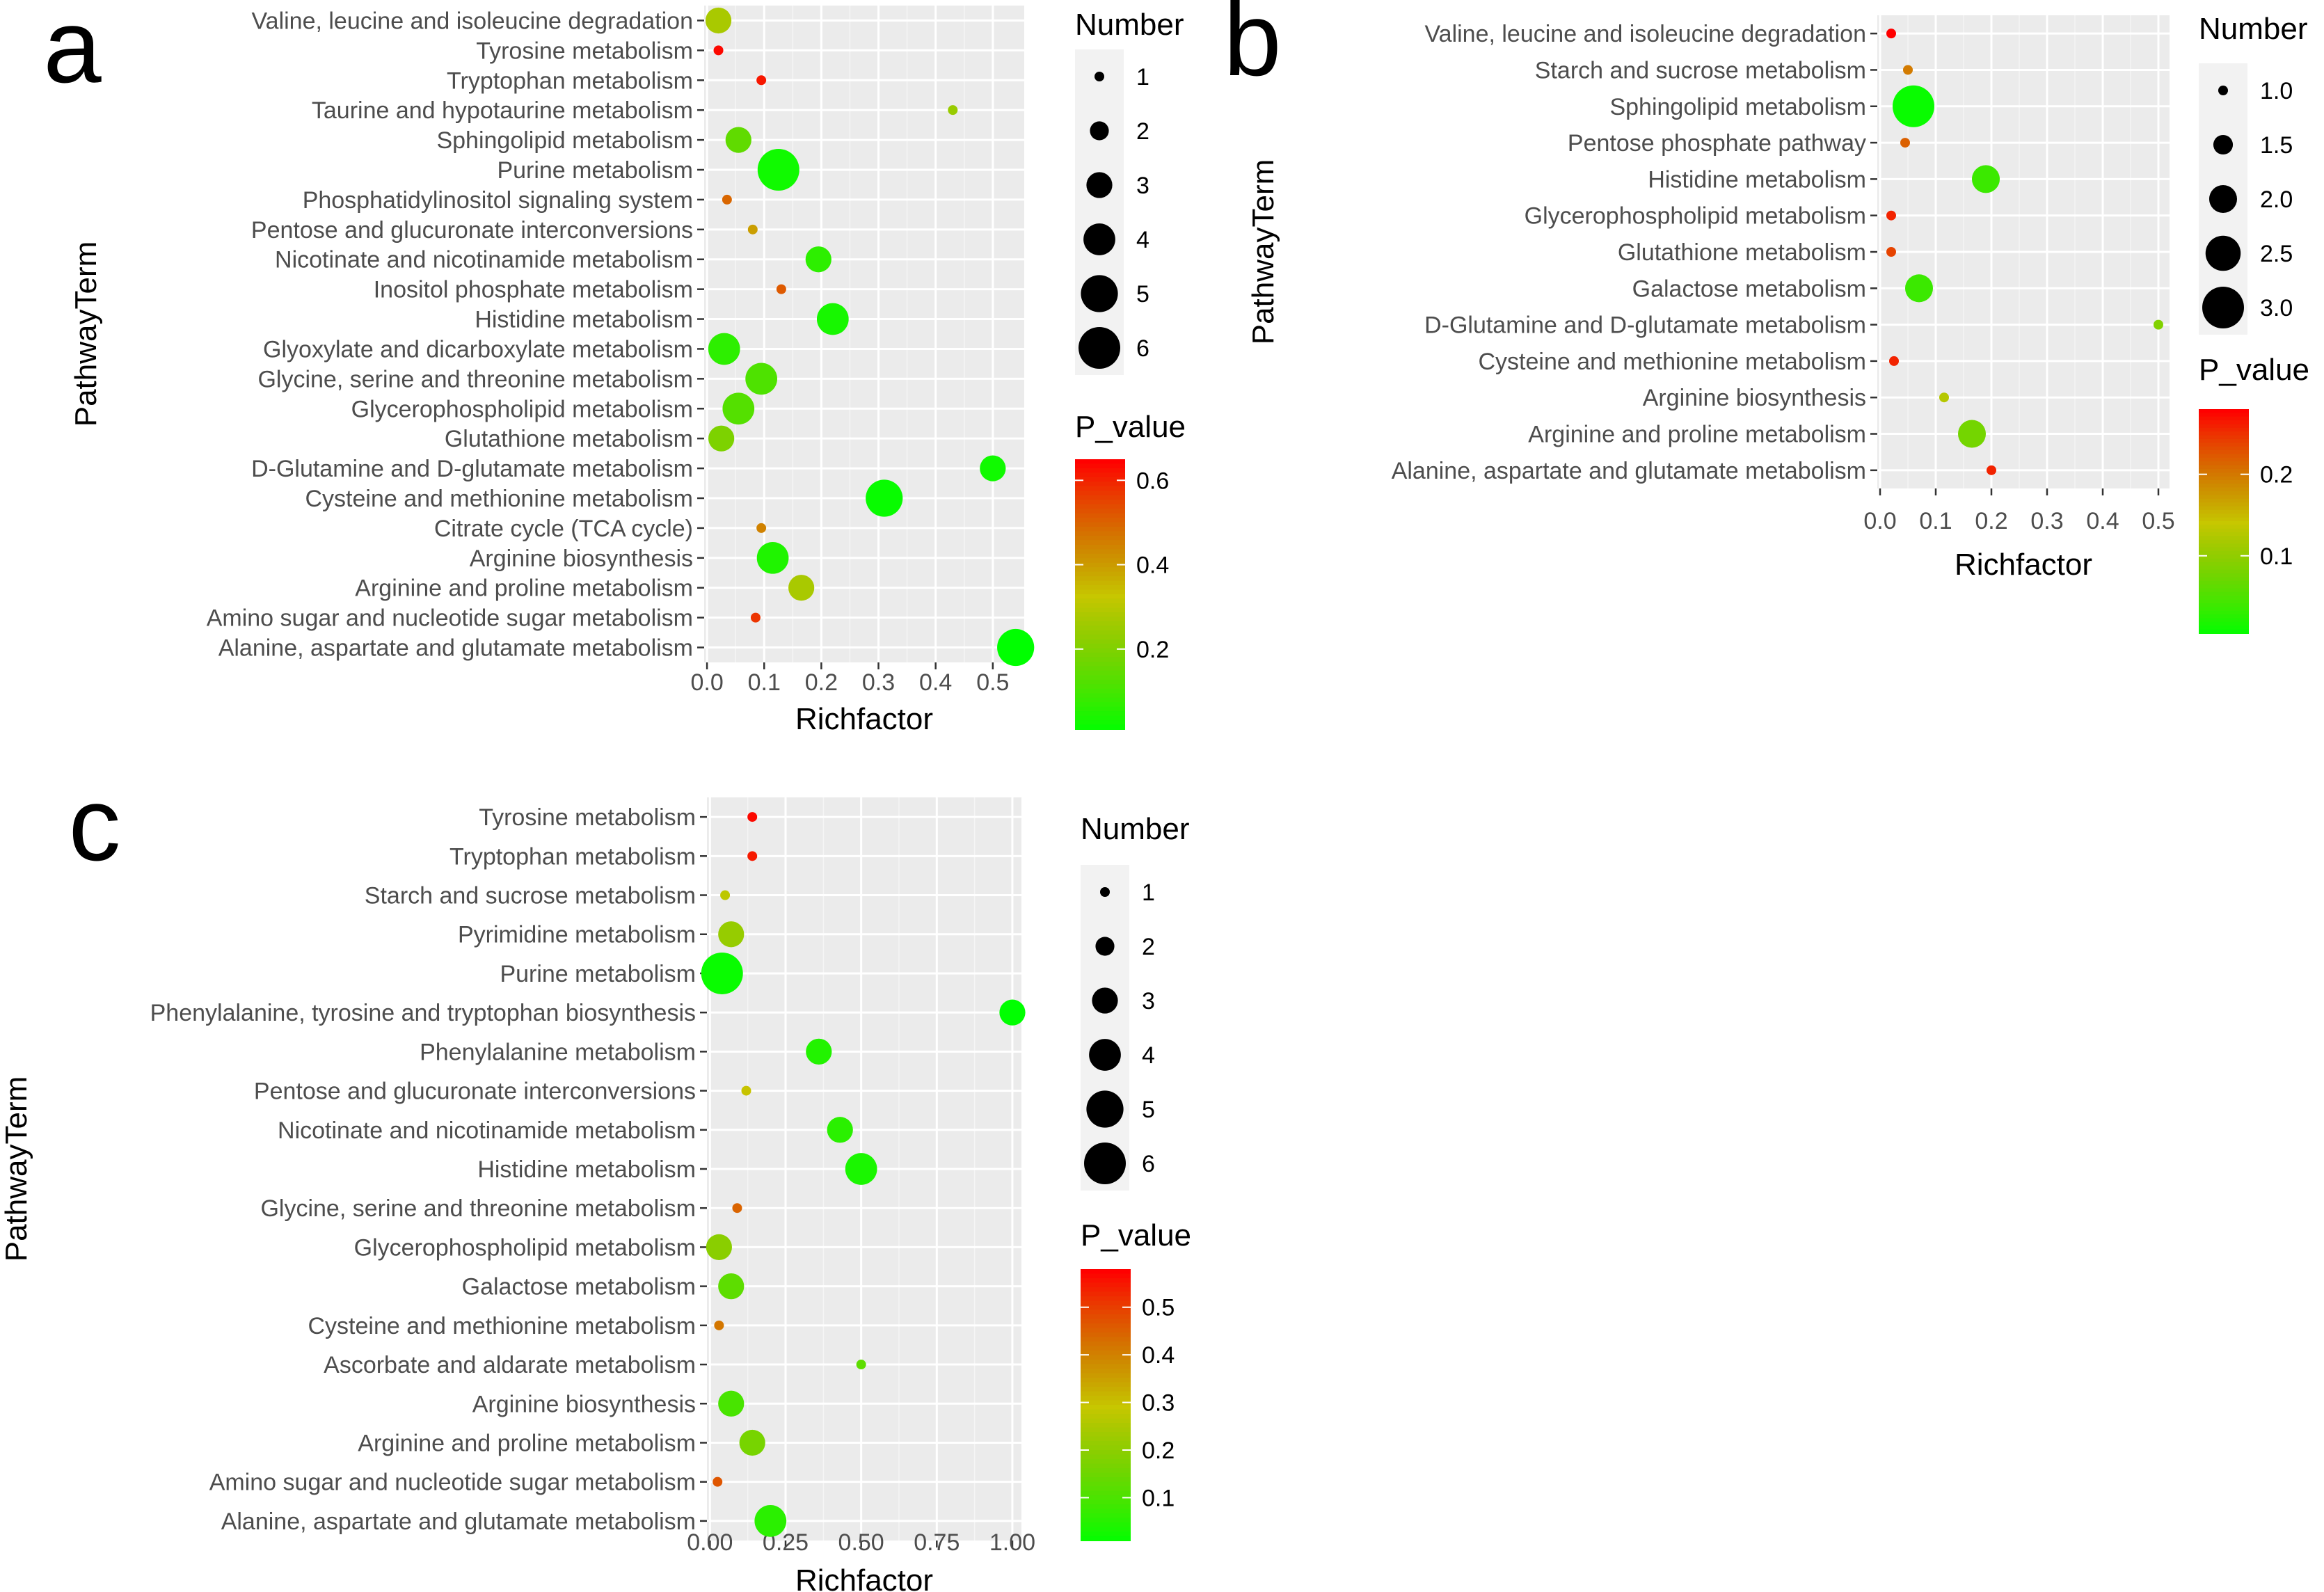 This screenshot has width=2324, height=1592. Describe the element at coordinates (1148, 947) in the screenshot. I see `size-legend-label: 2` at that location.